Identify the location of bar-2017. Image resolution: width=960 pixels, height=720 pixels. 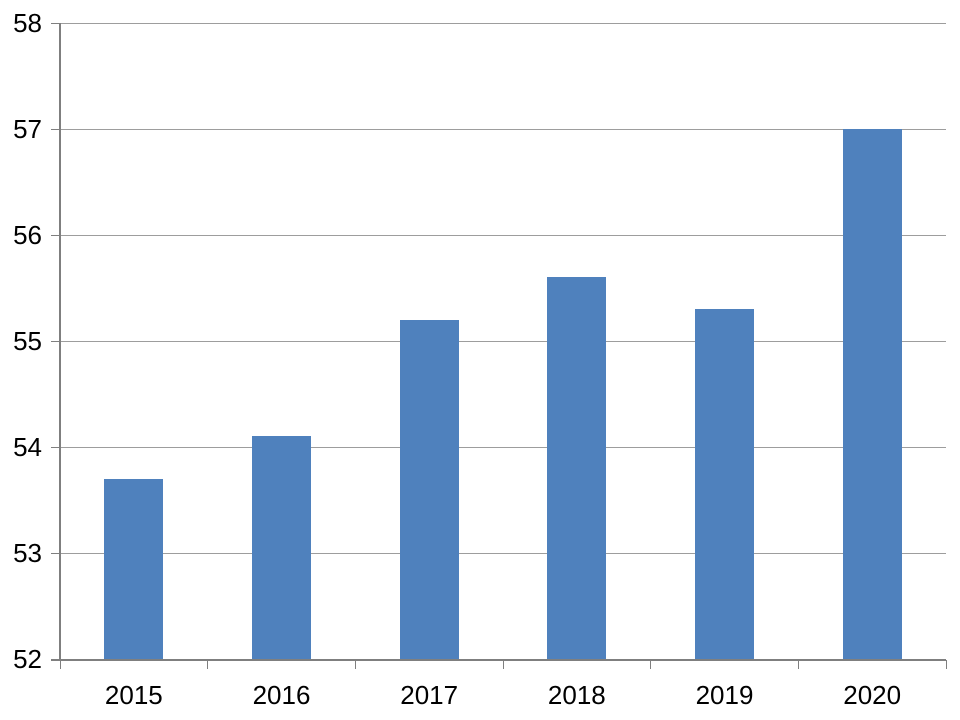
(429, 489).